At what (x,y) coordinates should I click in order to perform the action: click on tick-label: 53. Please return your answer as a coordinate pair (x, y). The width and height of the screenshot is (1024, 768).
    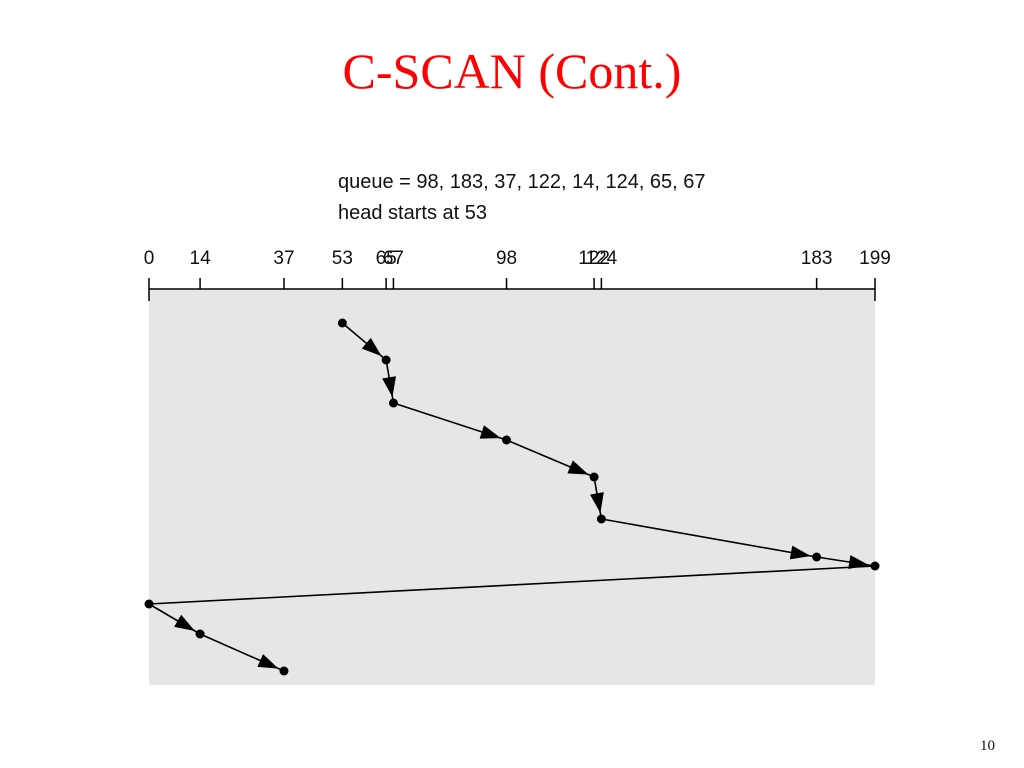
    Looking at the image, I should click on (342, 258).